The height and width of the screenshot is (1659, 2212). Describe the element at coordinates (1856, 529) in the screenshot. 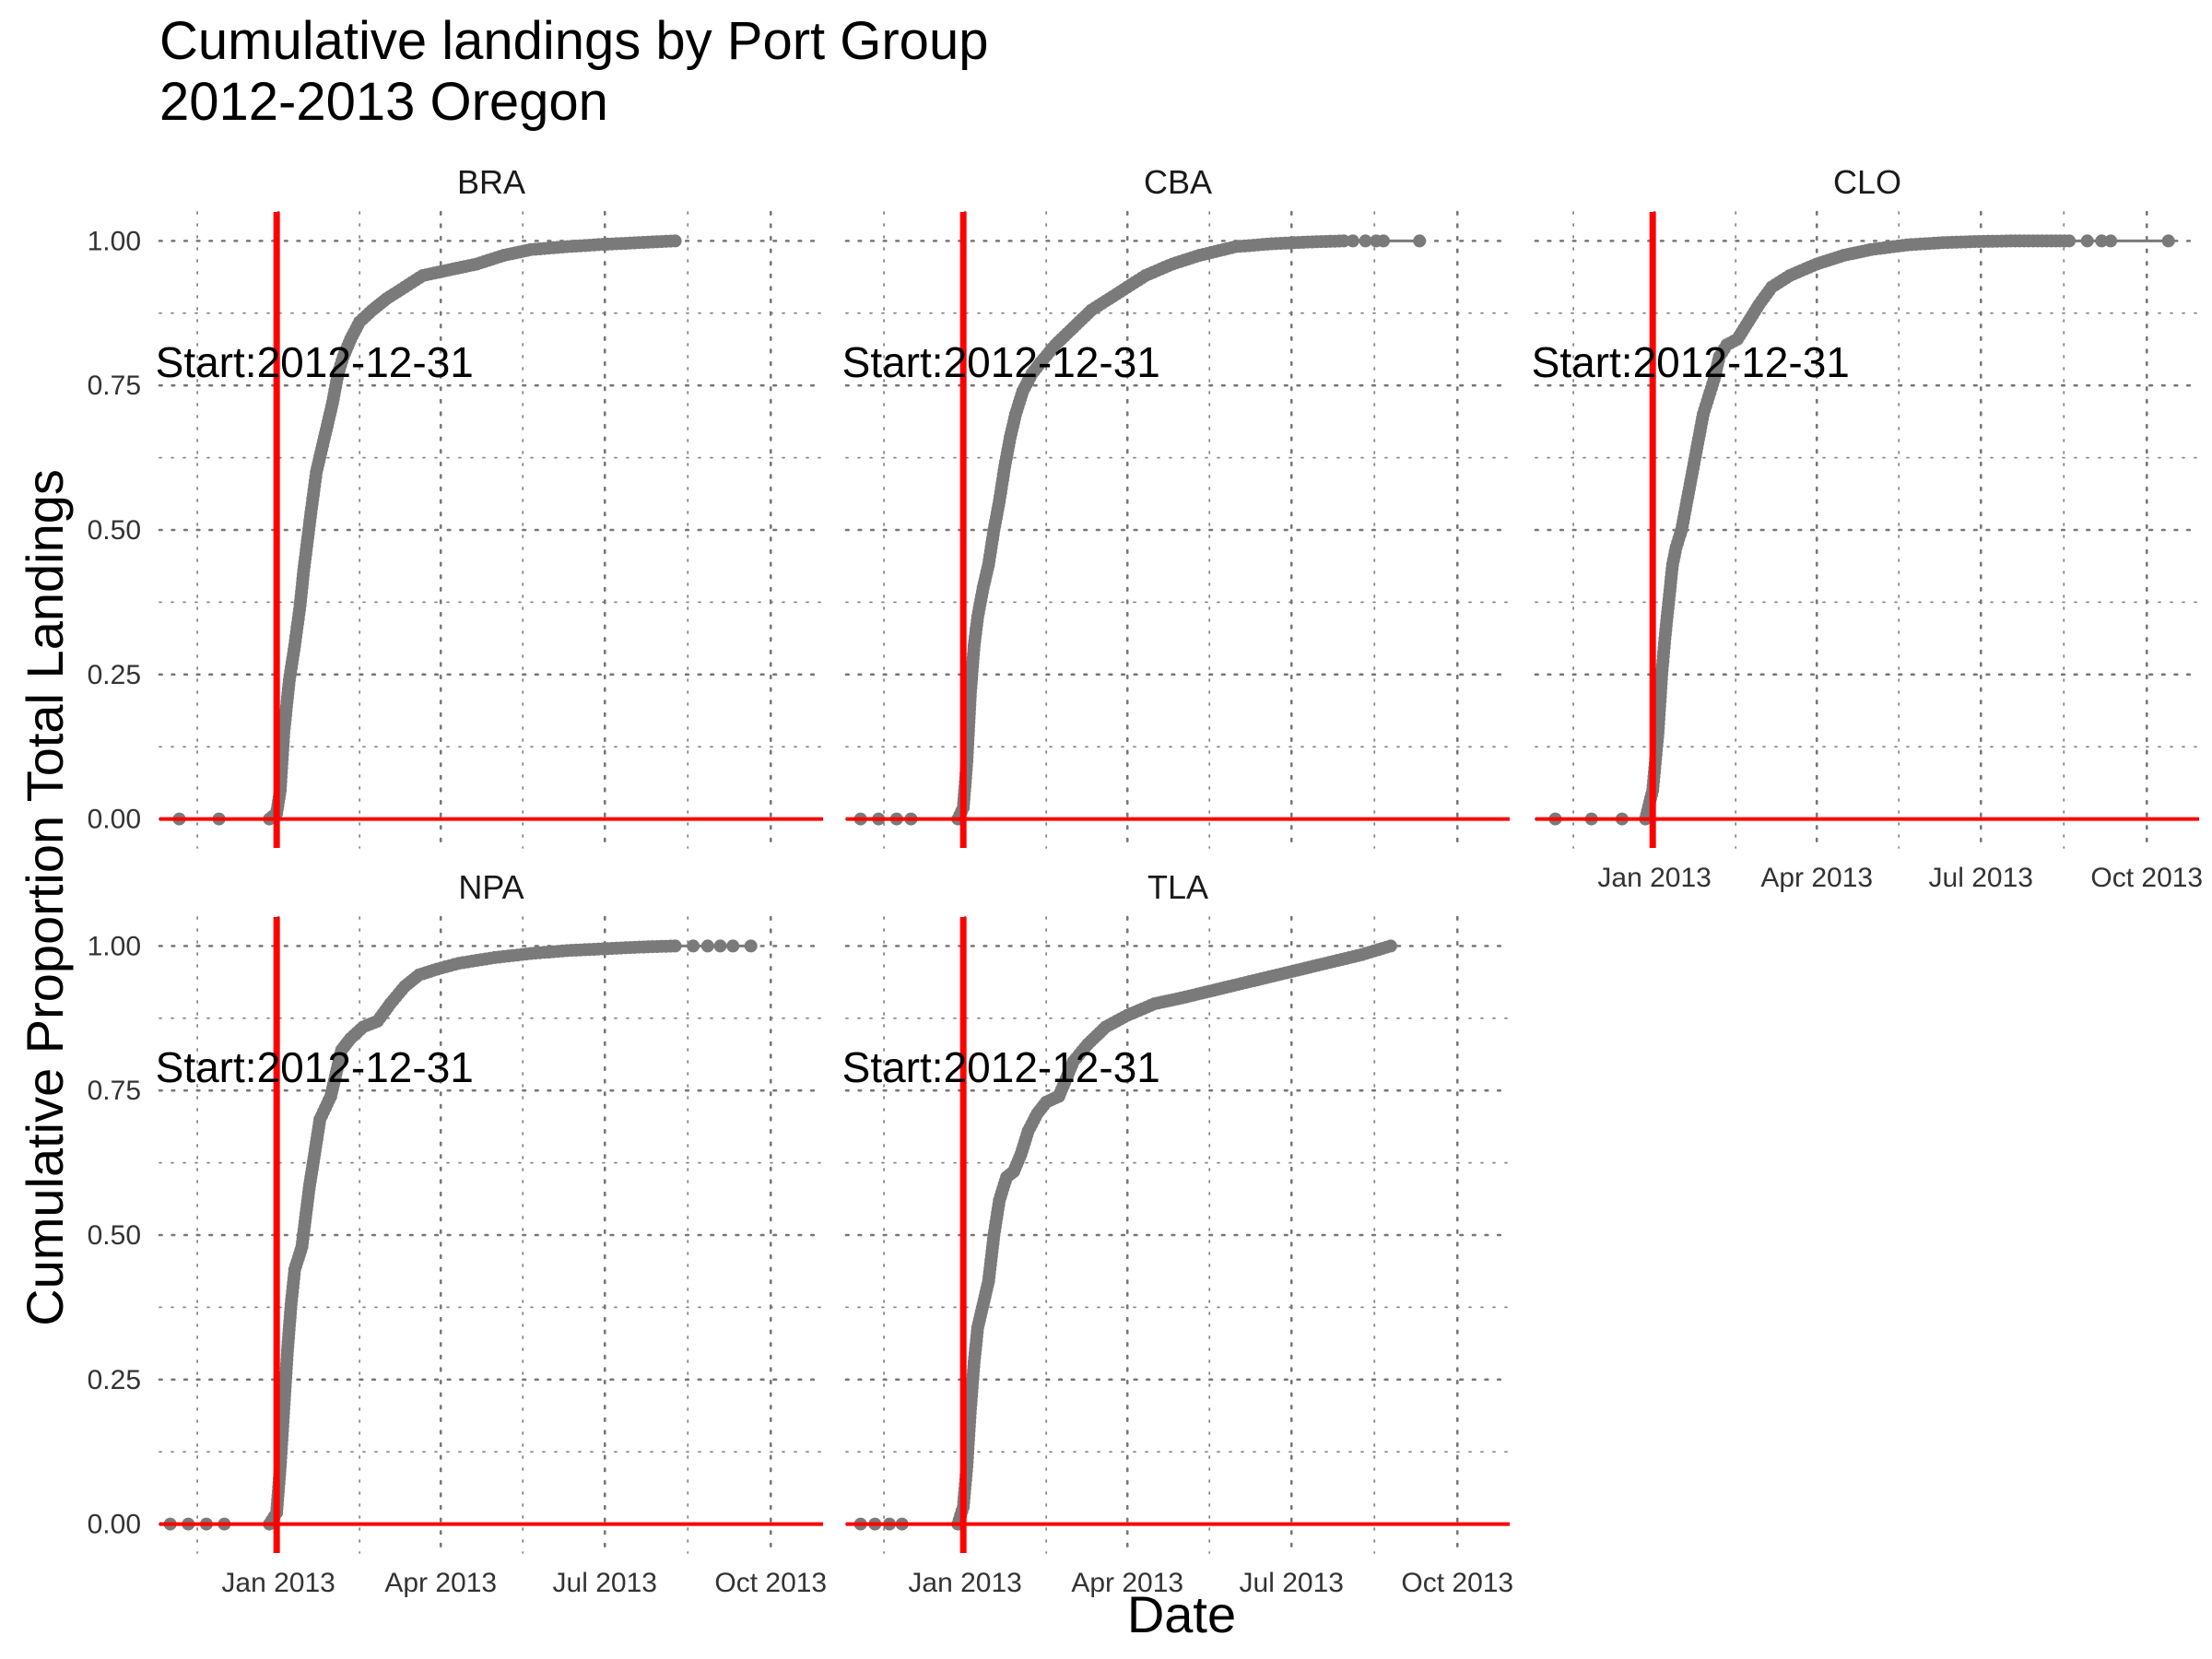

I see `cumulative-curve-clo` at that location.